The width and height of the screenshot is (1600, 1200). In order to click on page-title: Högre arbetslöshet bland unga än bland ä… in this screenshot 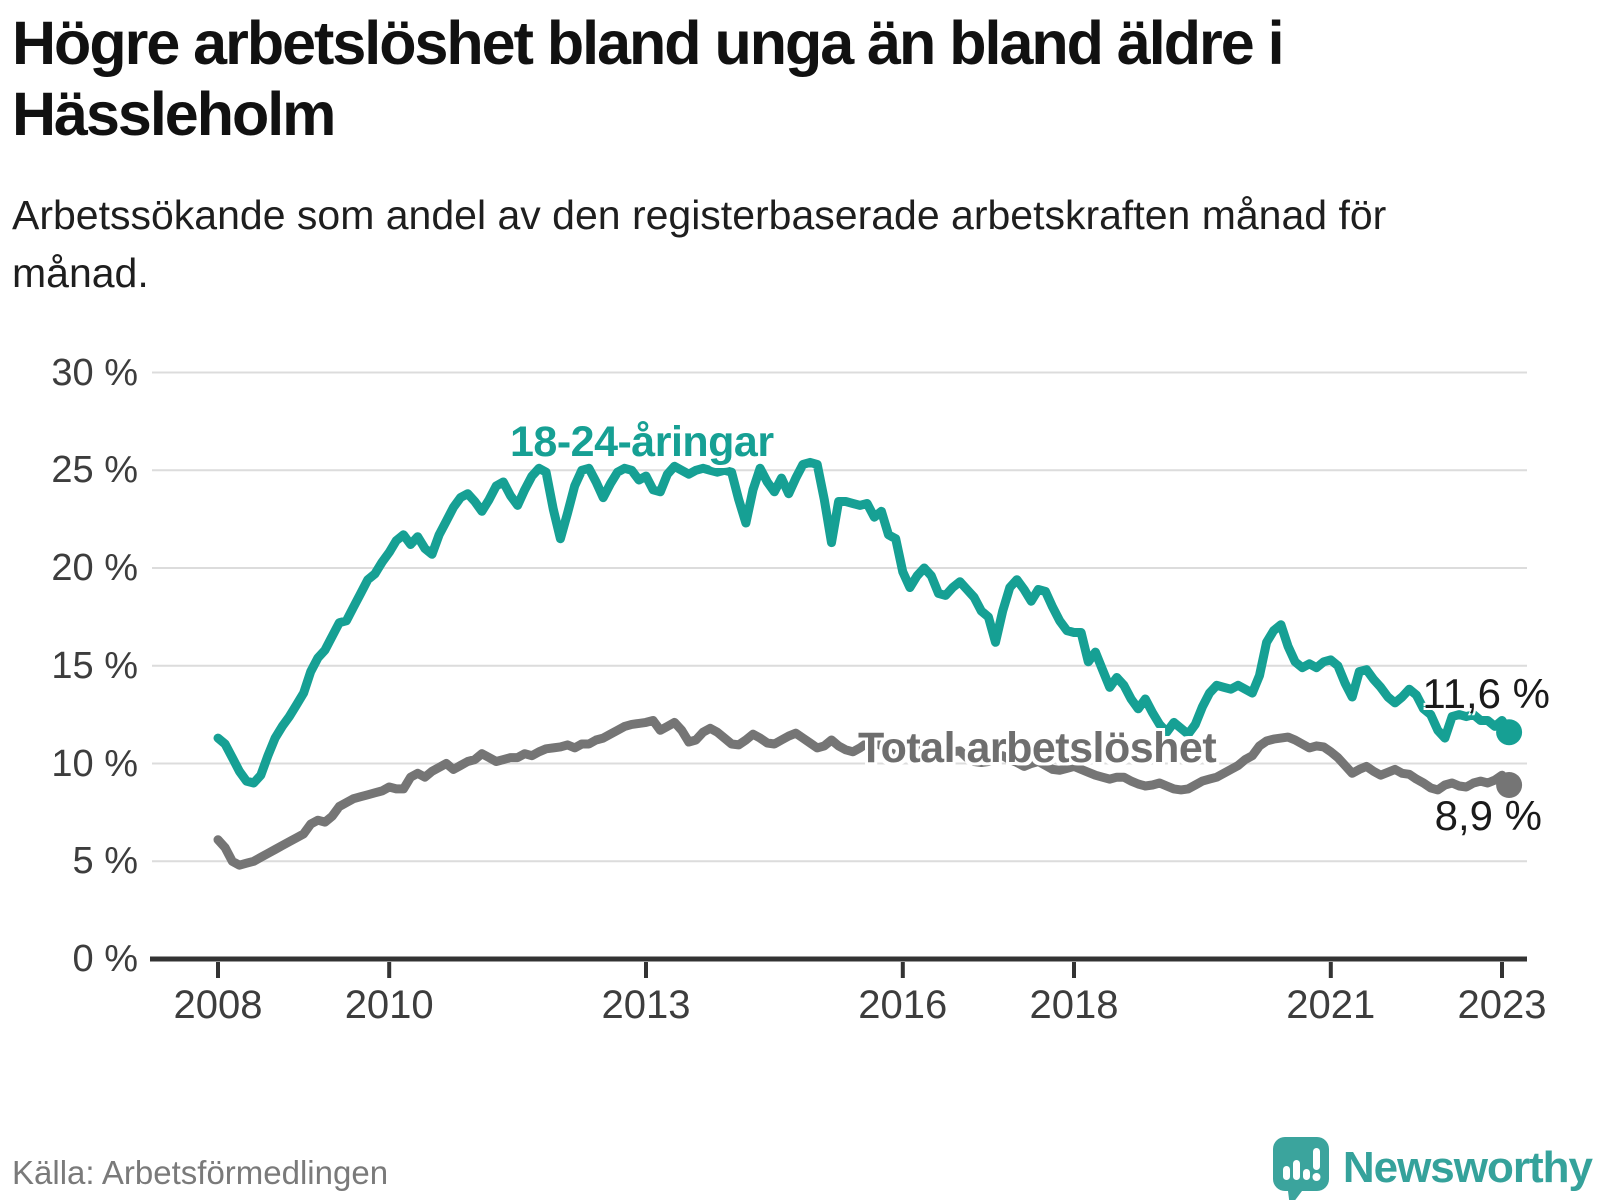, I will do `click(648, 78)`.